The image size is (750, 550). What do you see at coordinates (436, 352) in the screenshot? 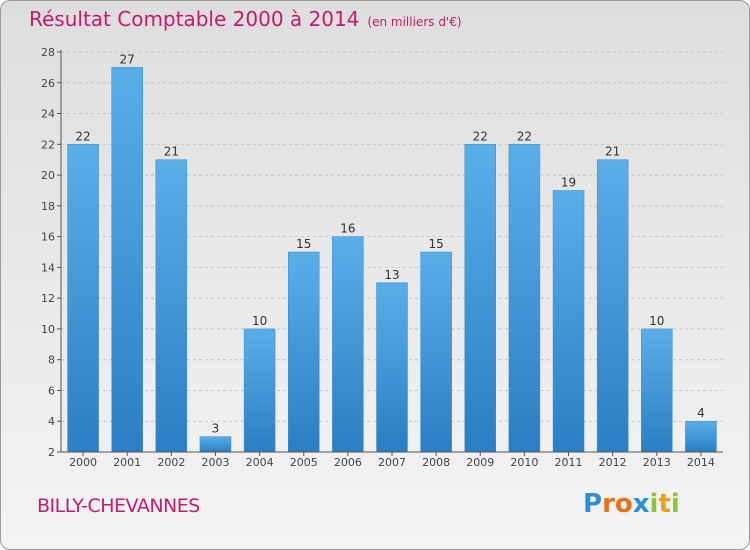
I see `bar-2008` at bounding box center [436, 352].